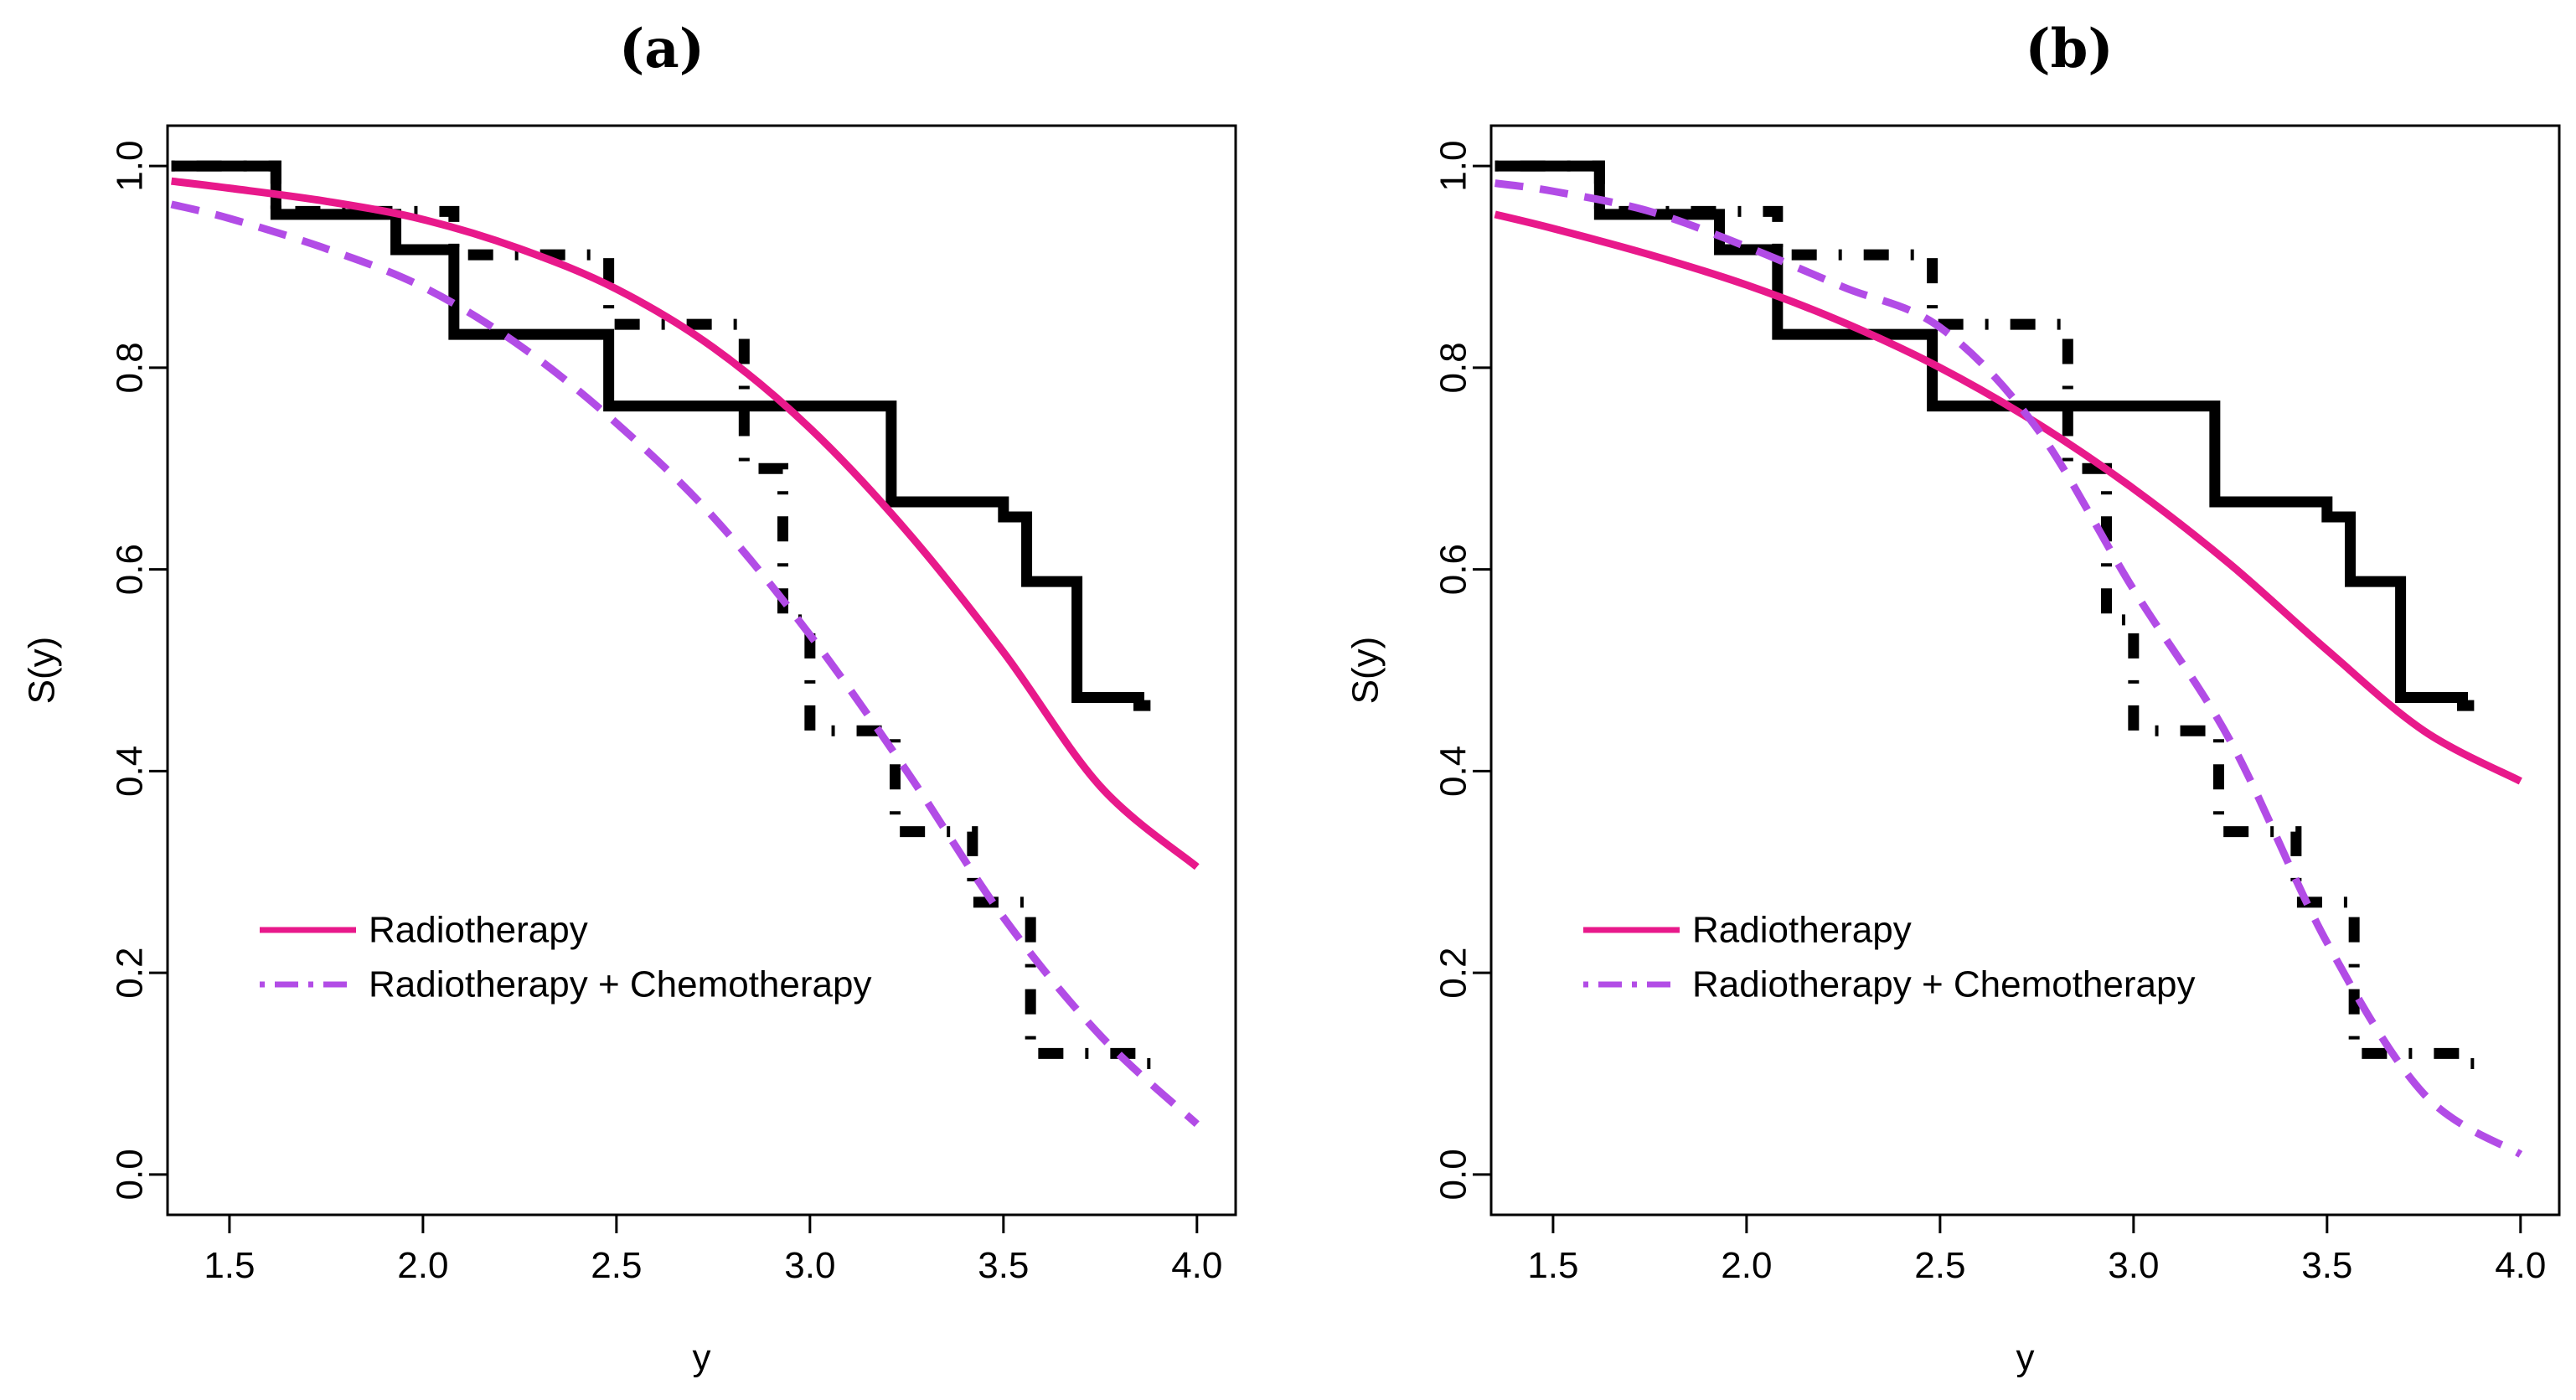  I want to click on panel-title: (b), so click(2069, 49).